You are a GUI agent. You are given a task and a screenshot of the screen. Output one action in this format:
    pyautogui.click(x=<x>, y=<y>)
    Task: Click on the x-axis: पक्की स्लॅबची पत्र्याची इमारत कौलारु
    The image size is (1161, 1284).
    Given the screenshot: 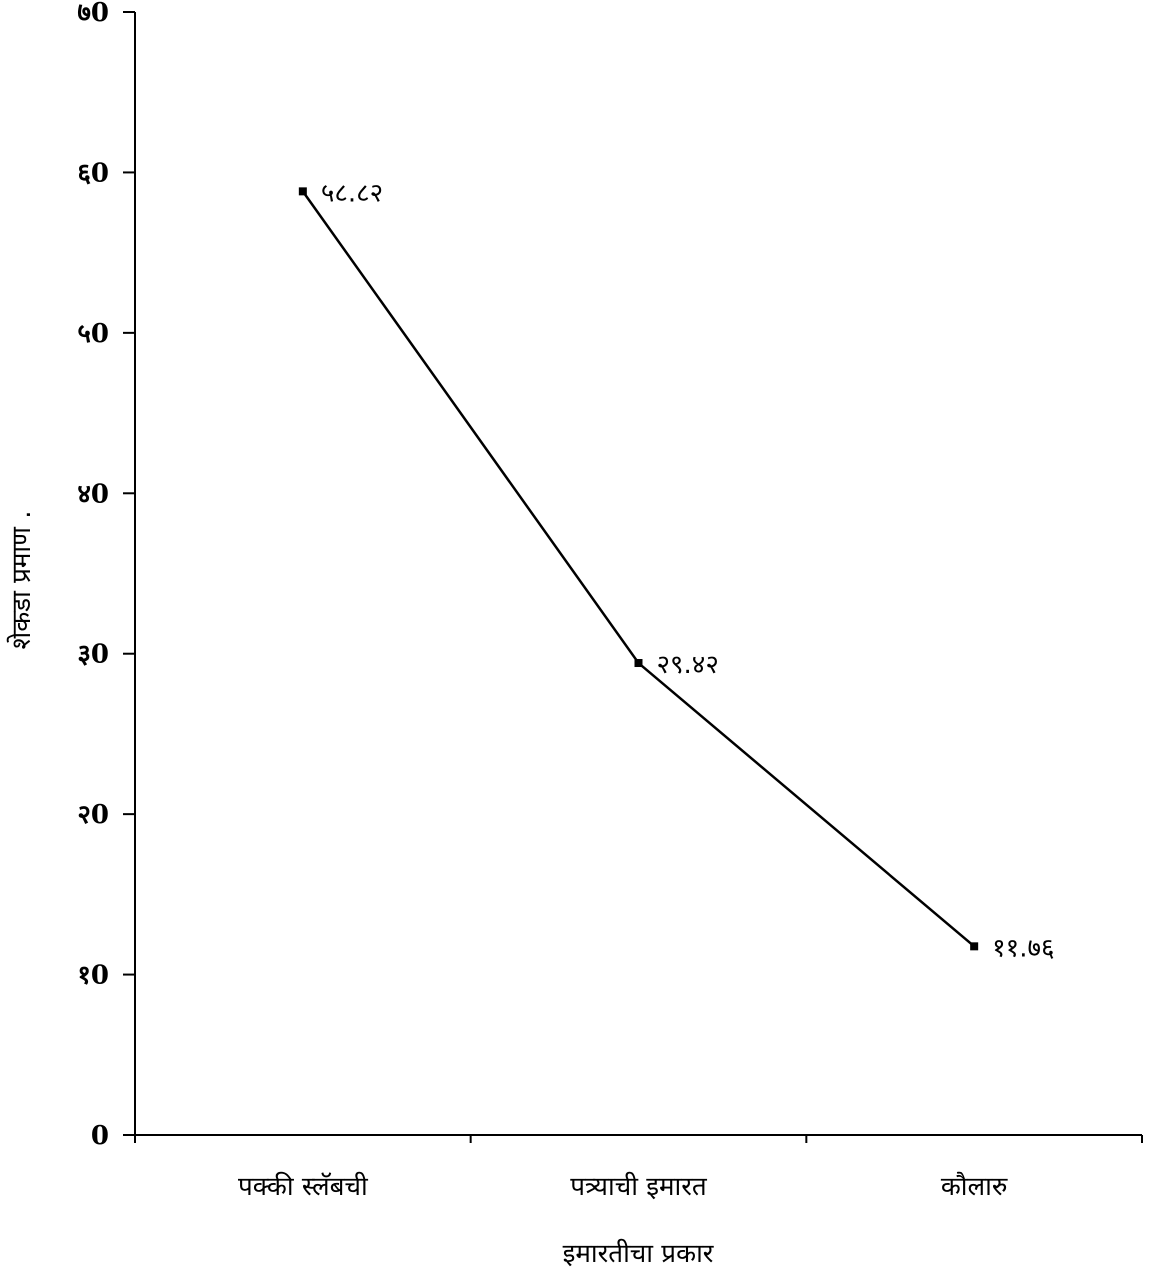 What is the action you would take?
    pyautogui.click(x=638, y=1168)
    